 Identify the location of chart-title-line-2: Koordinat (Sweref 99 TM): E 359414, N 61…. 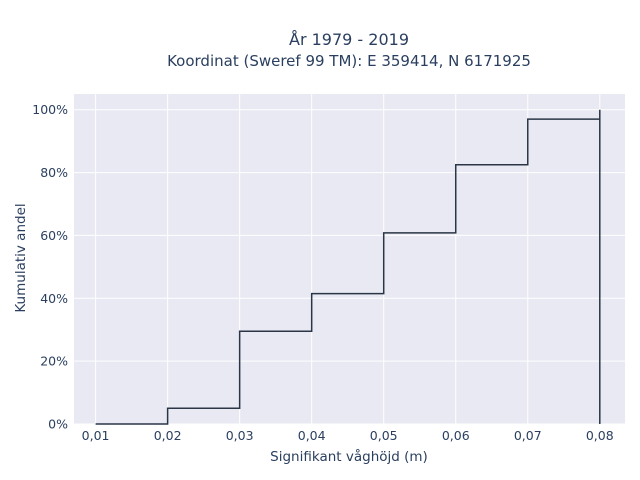
(349, 61).